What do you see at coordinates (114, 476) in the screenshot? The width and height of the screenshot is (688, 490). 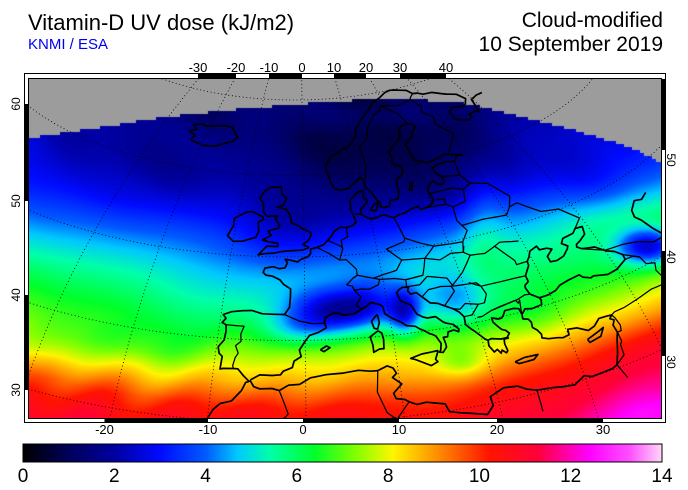 I see `svg-text: 2` at bounding box center [114, 476].